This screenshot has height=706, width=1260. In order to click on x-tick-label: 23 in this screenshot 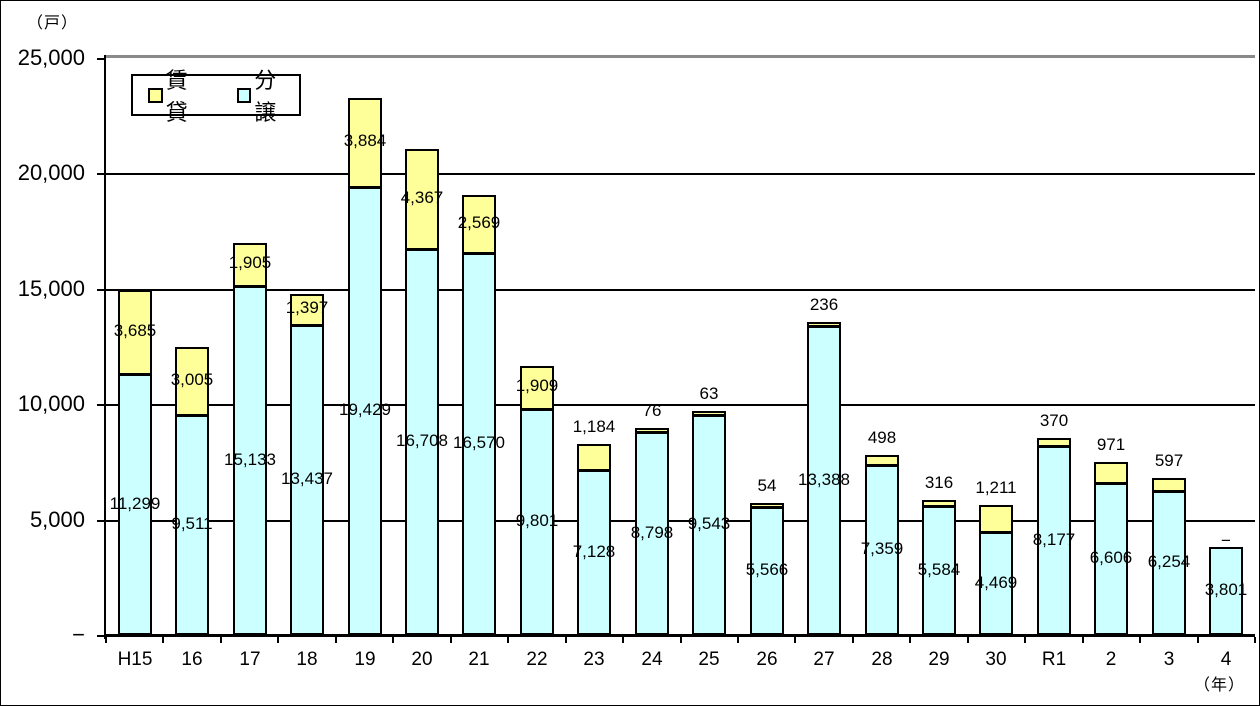, I will do `click(594, 659)`.